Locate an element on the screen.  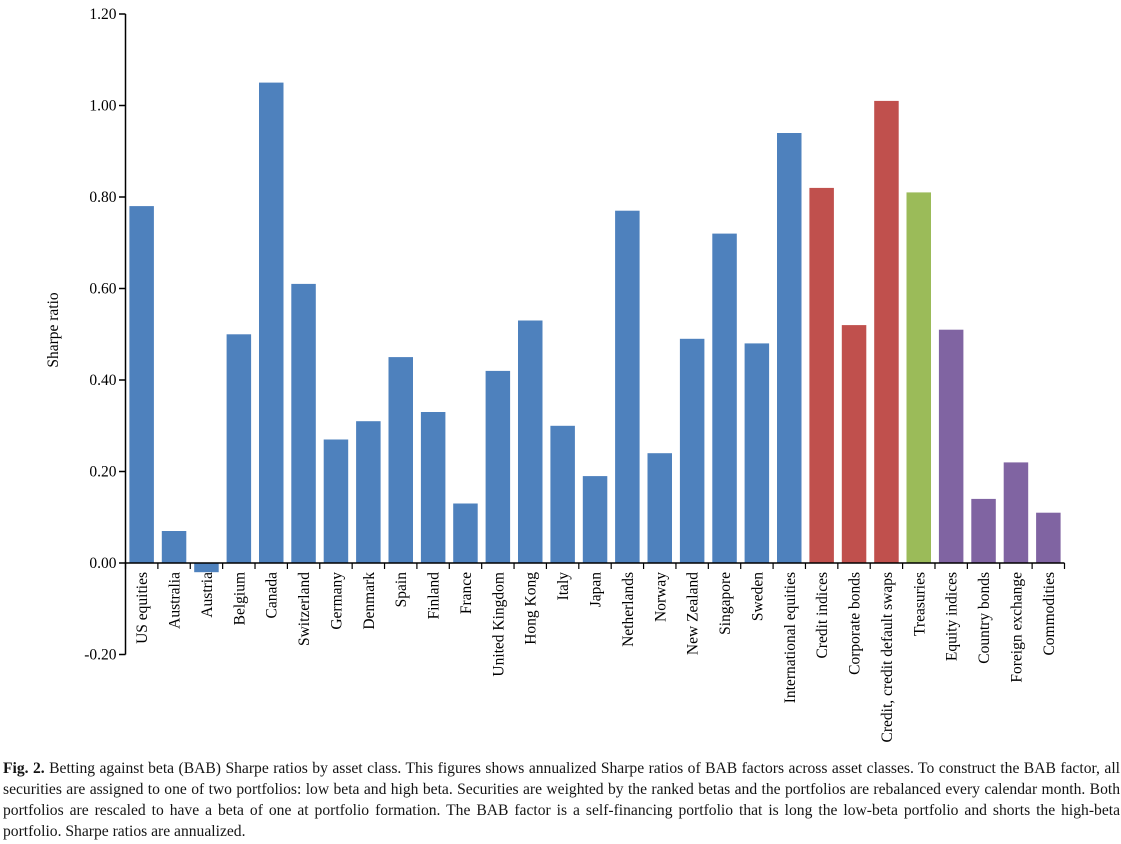
x-category-label-us-equities: US equities is located at coordinates (142, 608).